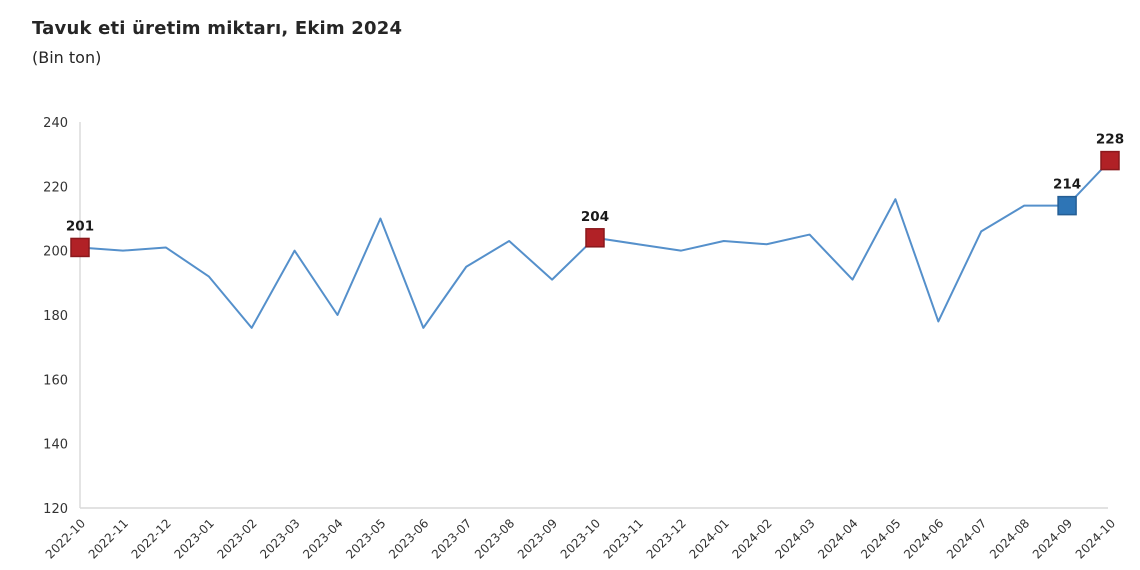  What do you see at coordinates (55, 445) in the screenshot?
I see `y-axis-tick-label: 140` at bounding box center [55, 445].